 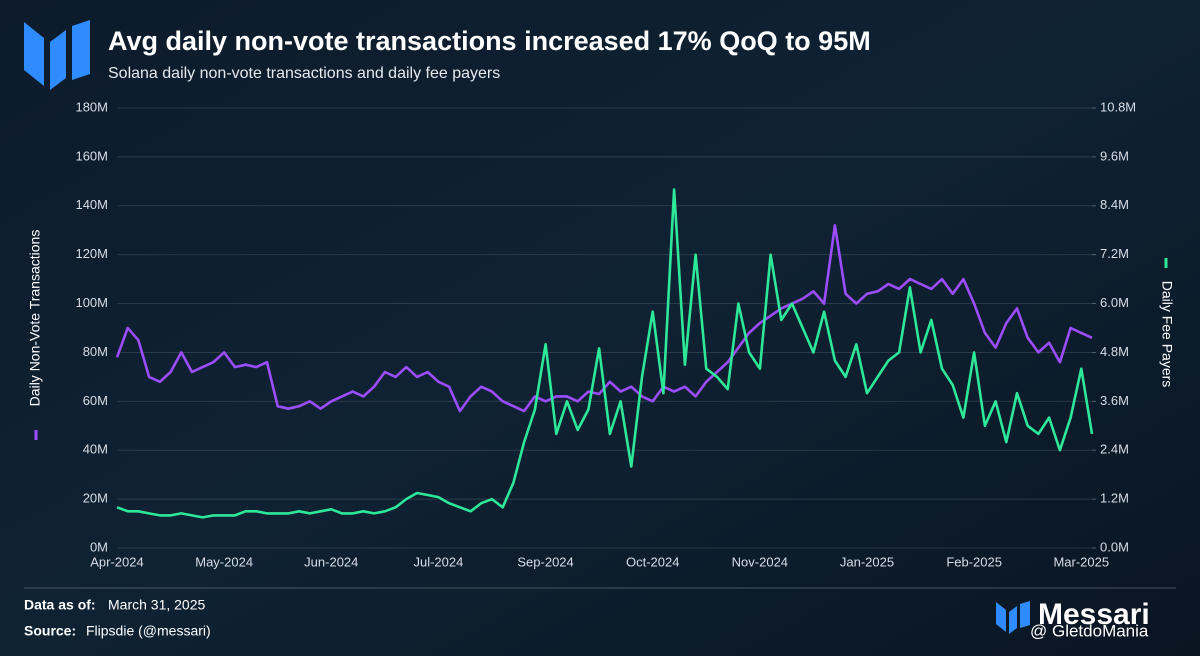 What do you see at coordinates (1114, 498) in the screenshot?
I see `y2-tick-label: 1.2M` at bounding box center [1114, 498].